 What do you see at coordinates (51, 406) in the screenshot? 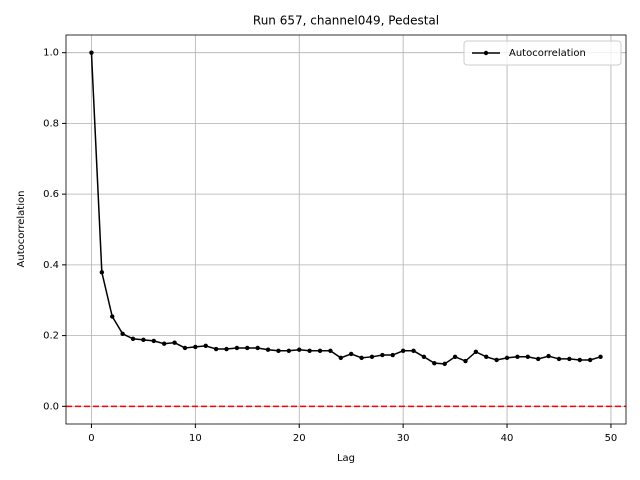
I see `y-tick-label: 0.0` at bounding box center [51, 406].